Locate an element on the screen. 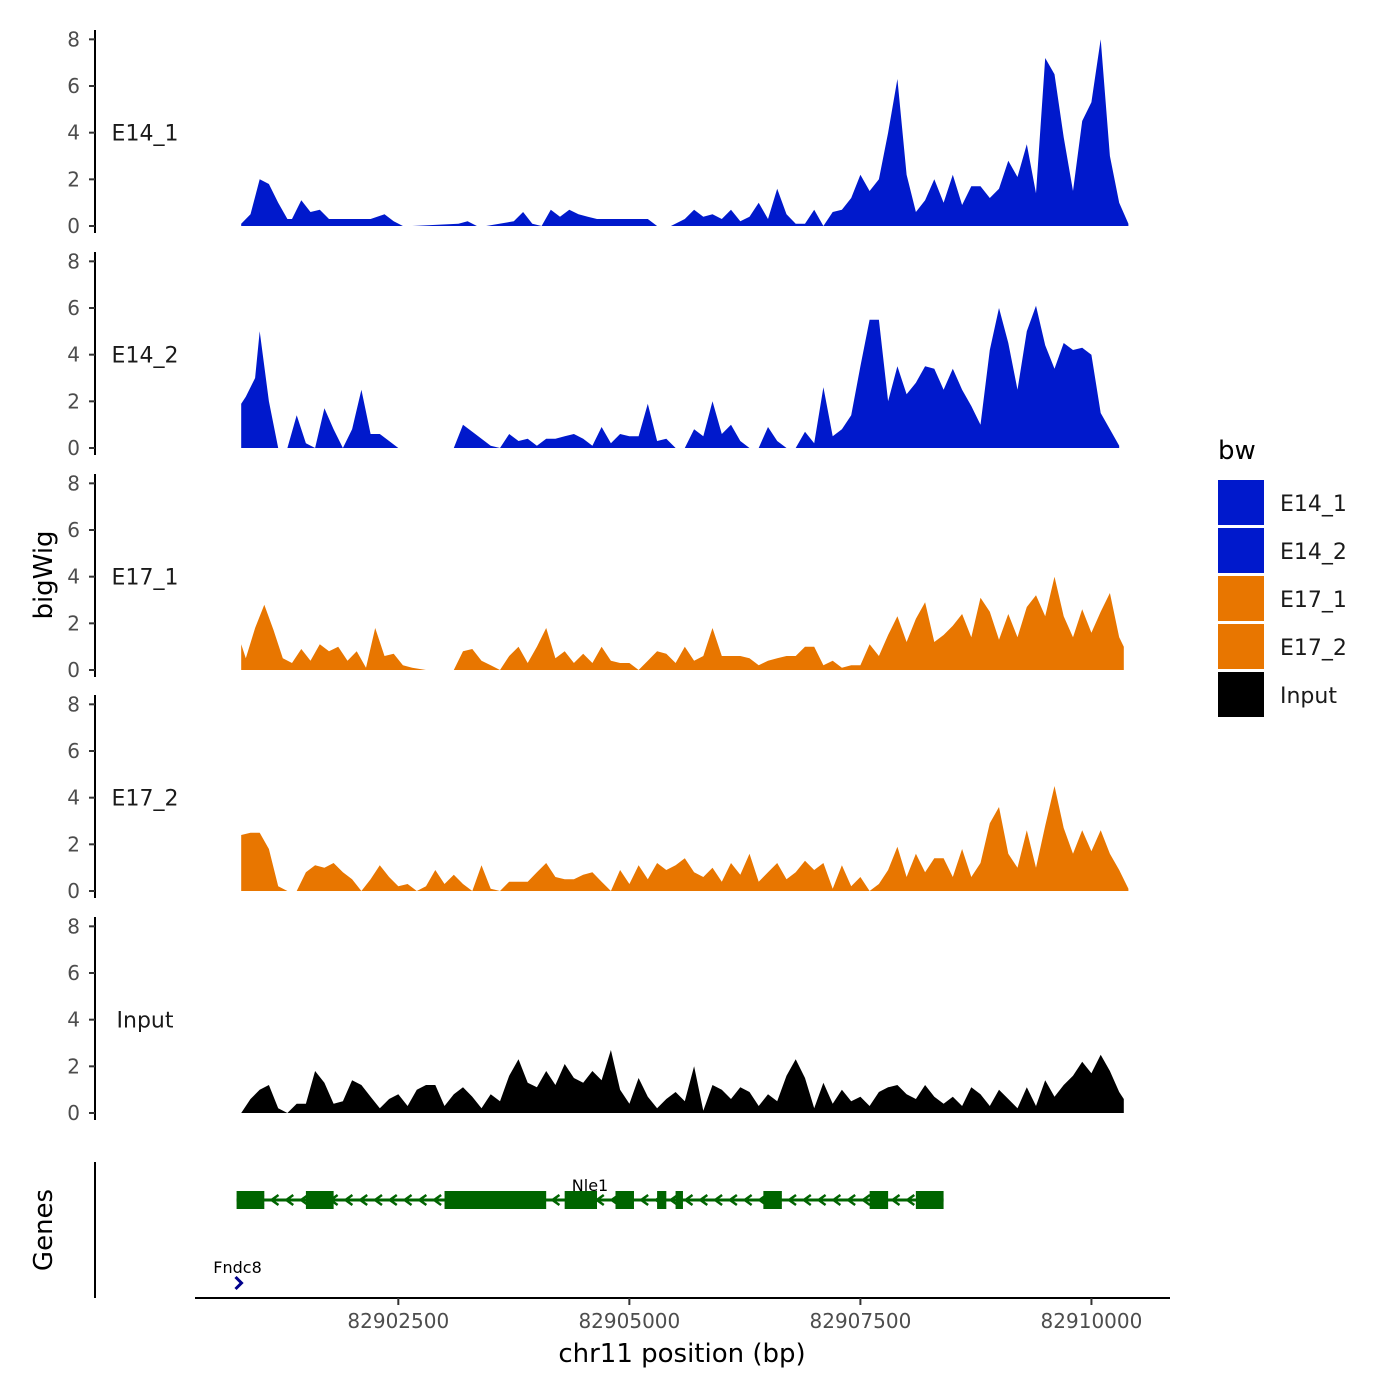  legend-item: E17_1 is located at coordinates (1282, 598).